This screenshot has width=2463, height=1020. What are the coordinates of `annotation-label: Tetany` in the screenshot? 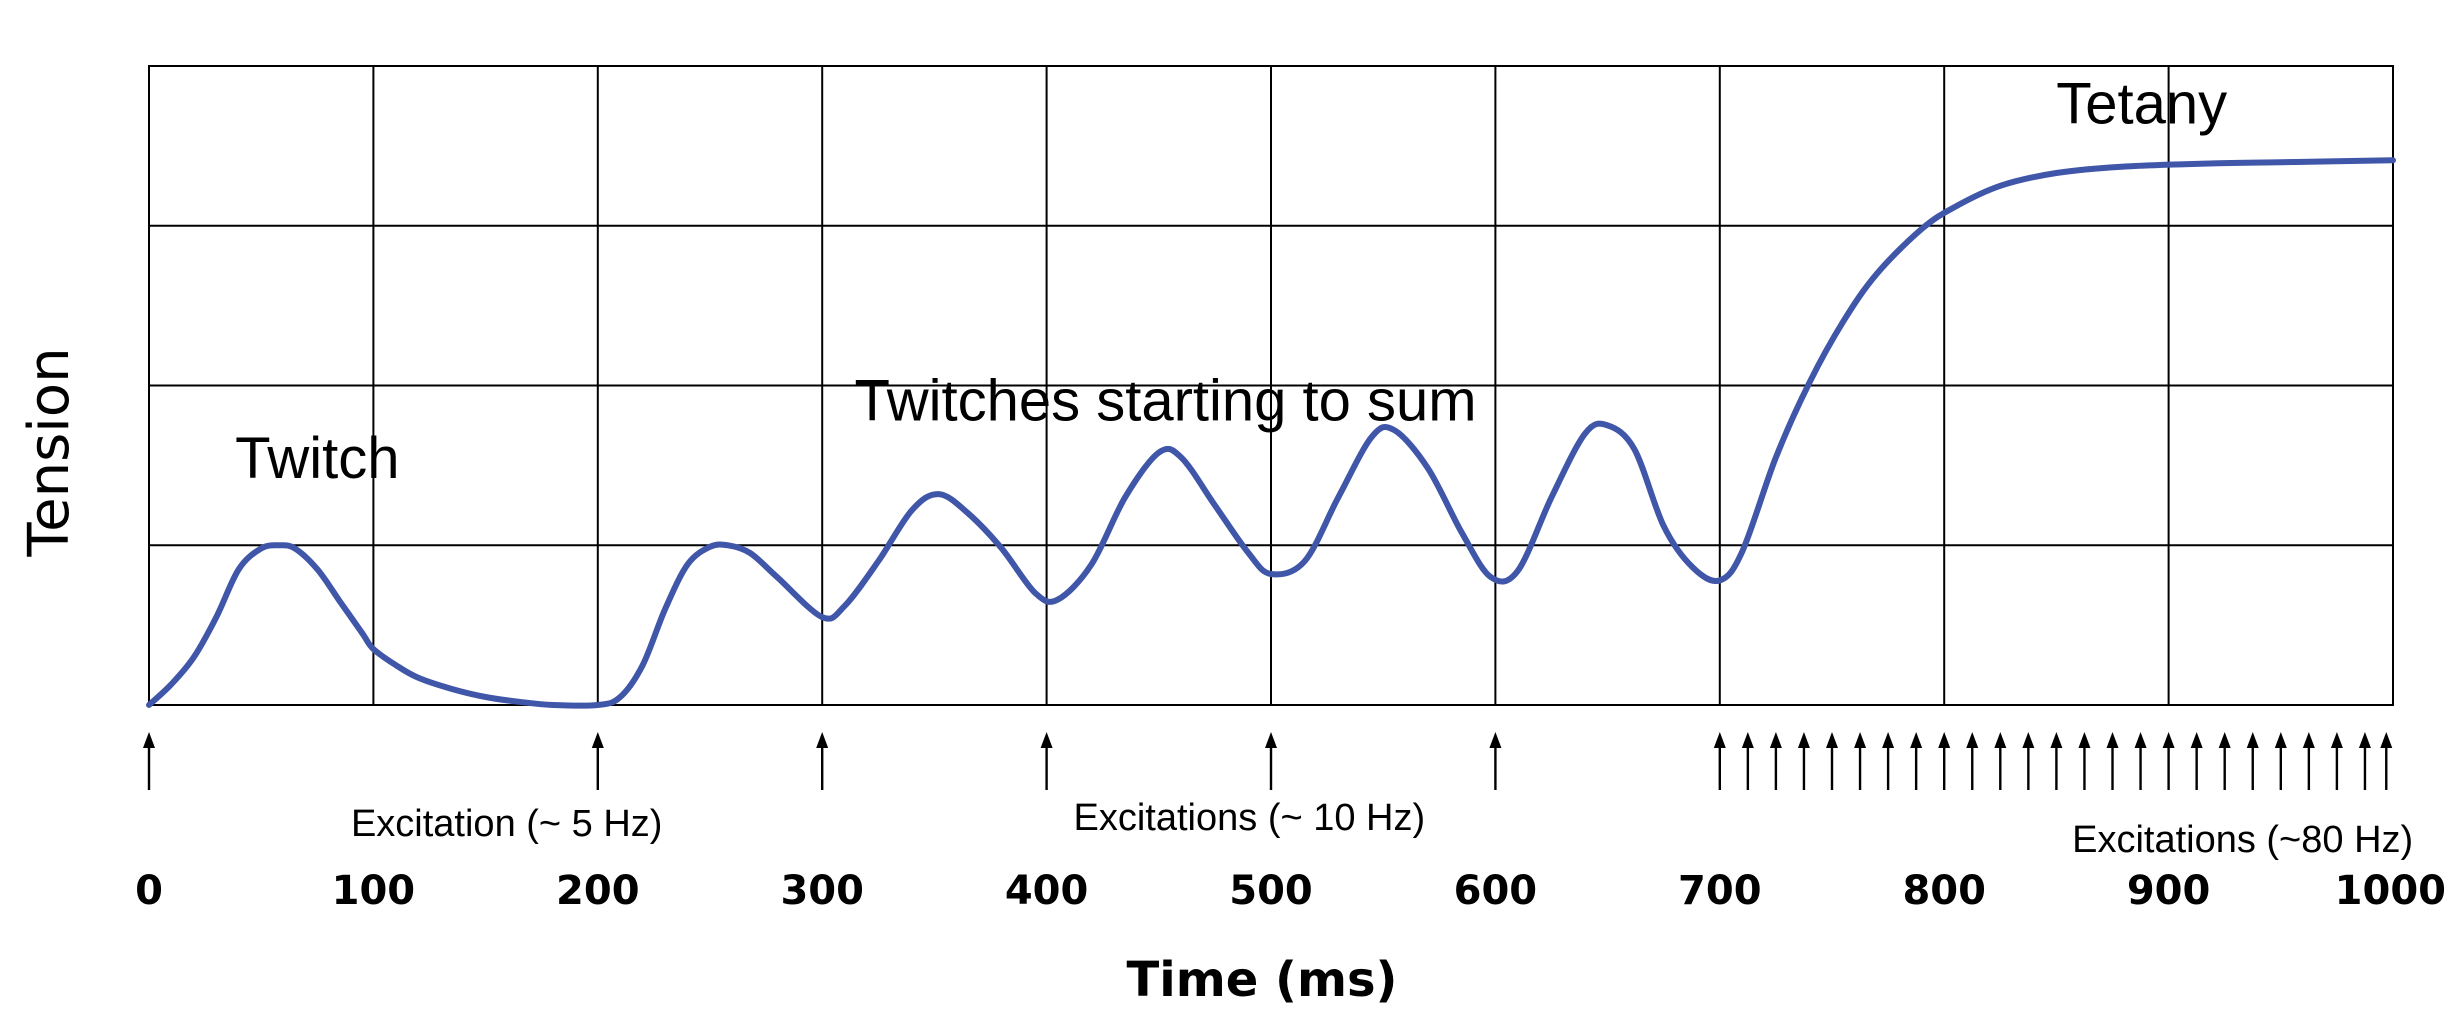 It's located at (2141, 104).